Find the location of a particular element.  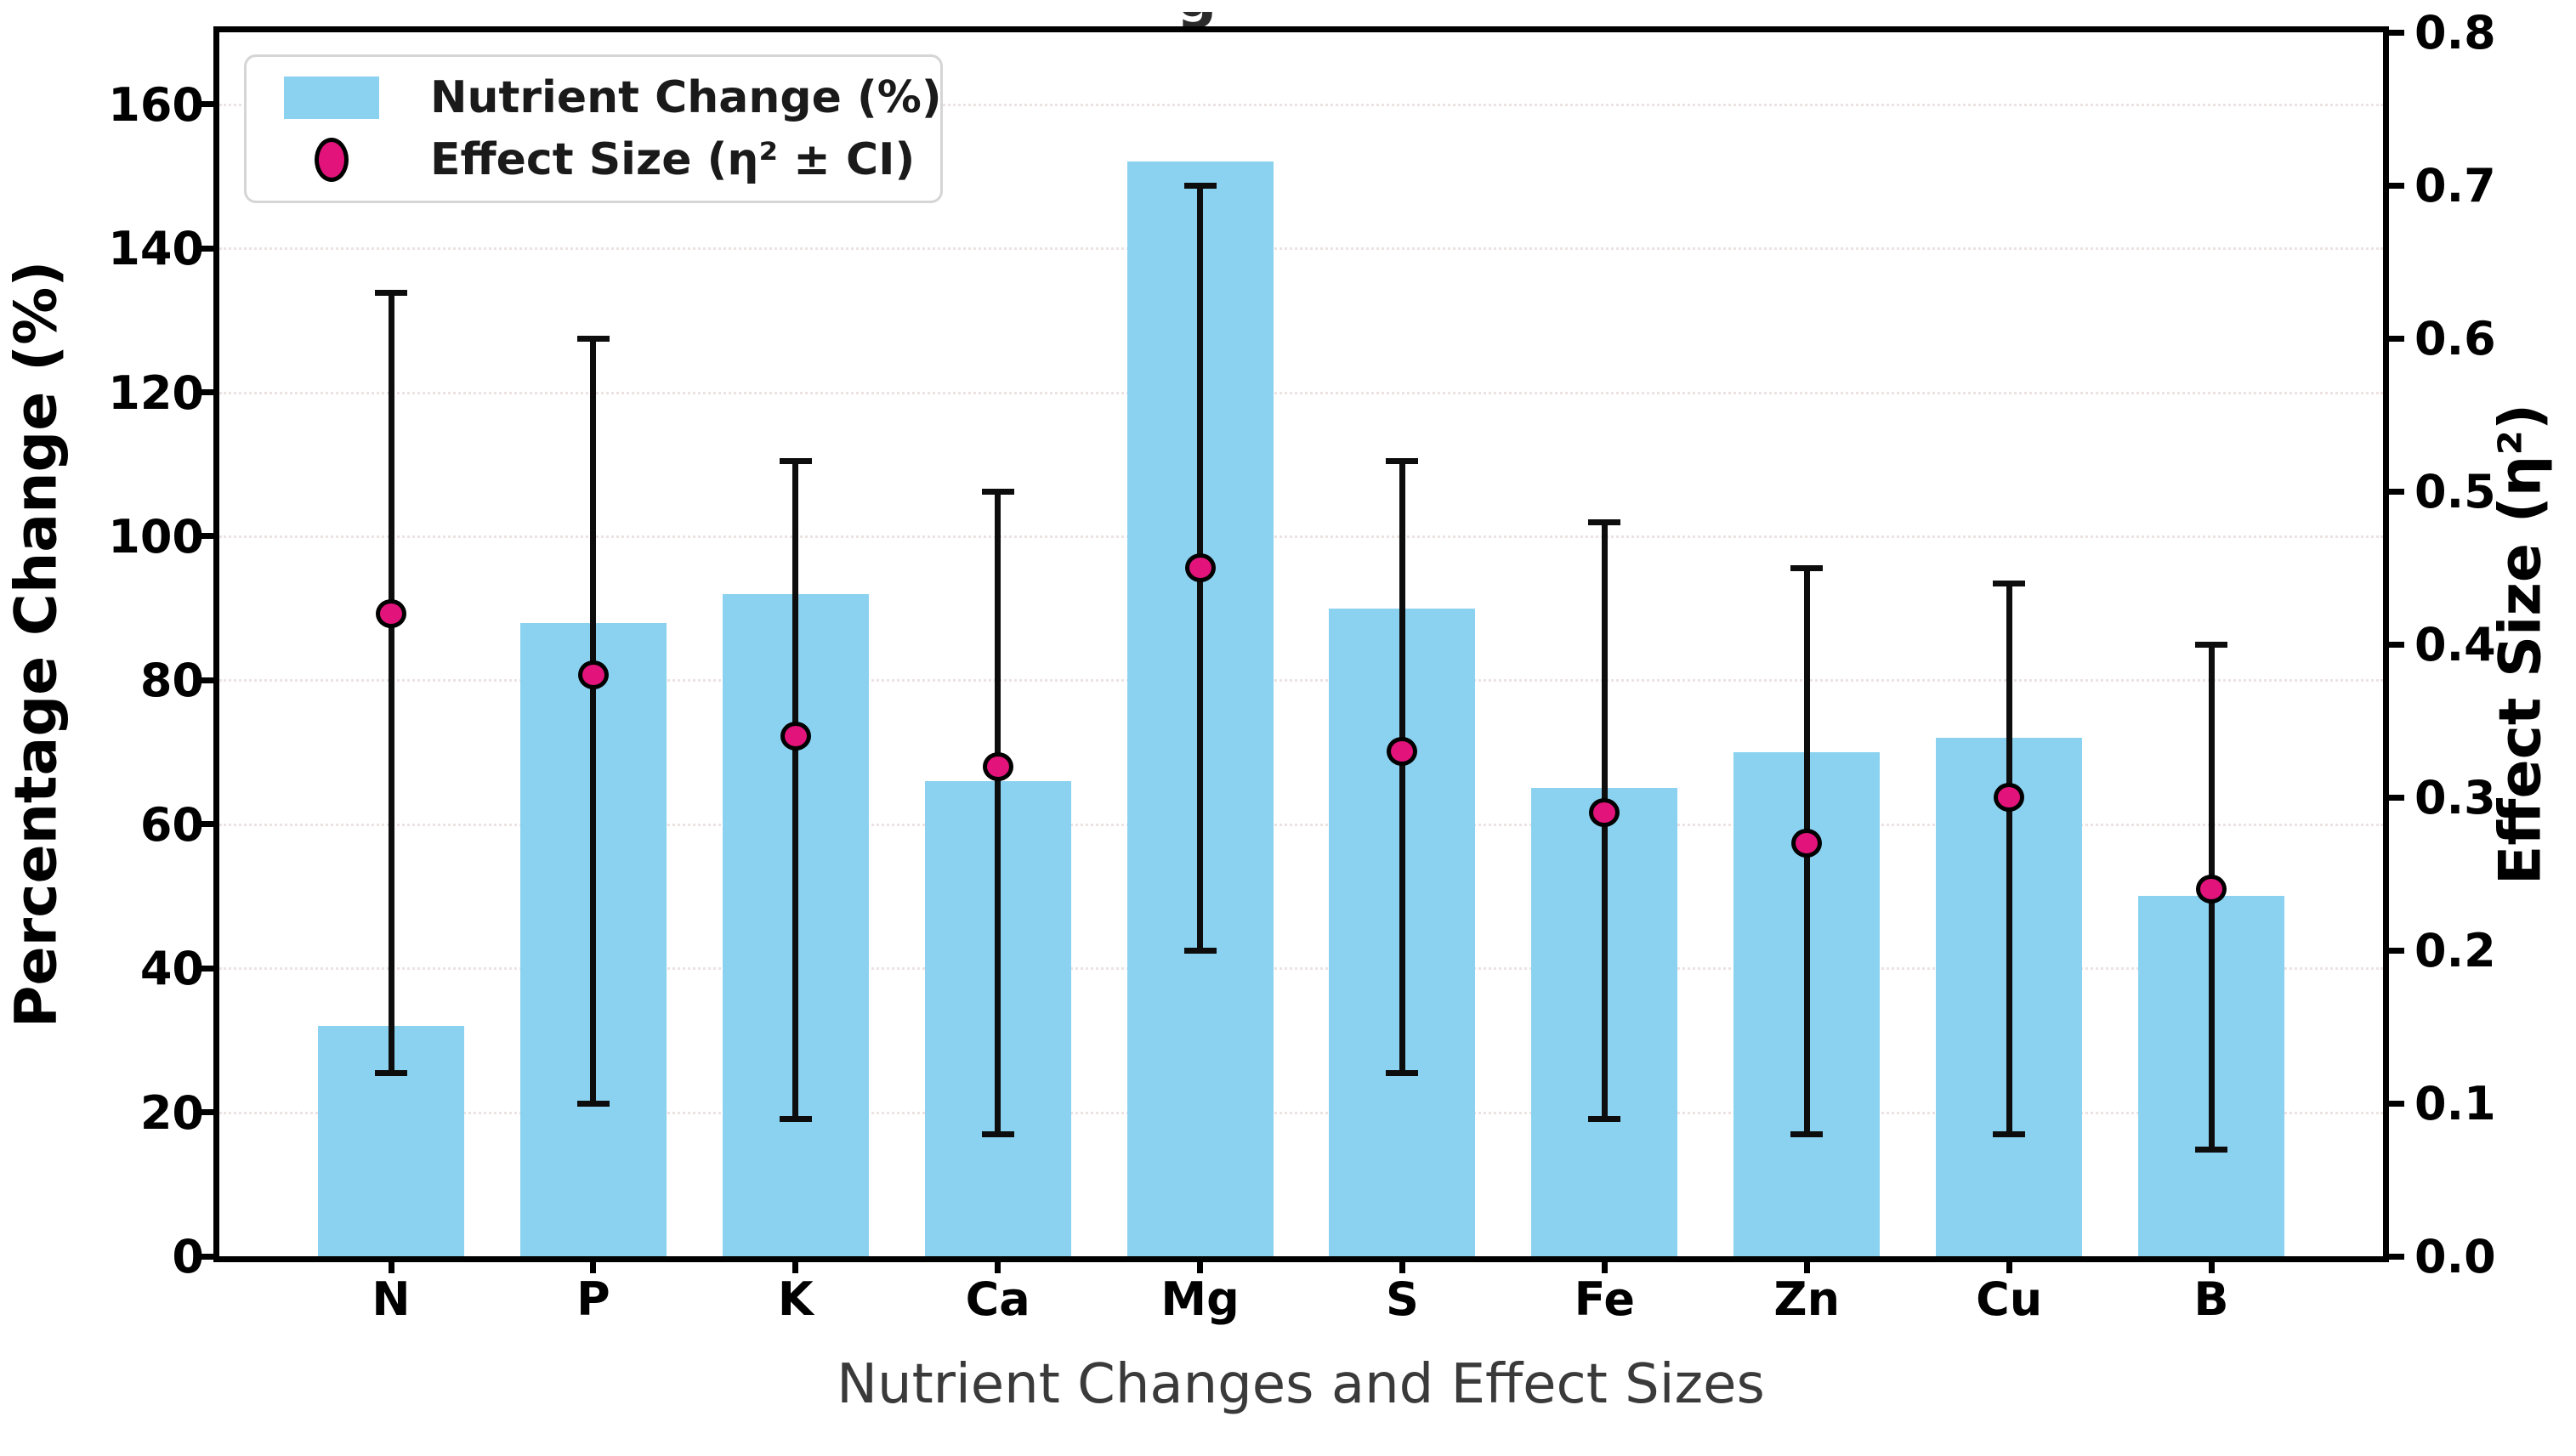

left-tick-label: 160 is located at coordinates (156, 104).